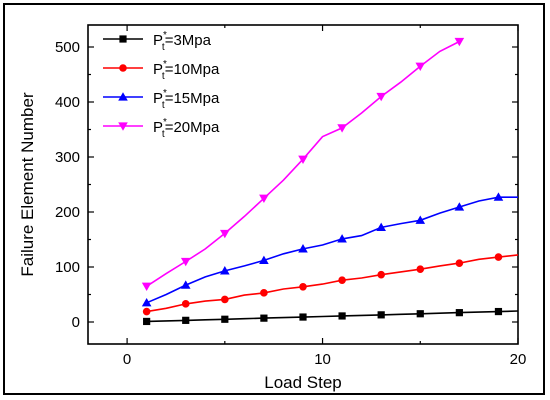  Describe the element at coordinates (67, 267) in the screenshot. I see `y-tick-label: 100` at that location.